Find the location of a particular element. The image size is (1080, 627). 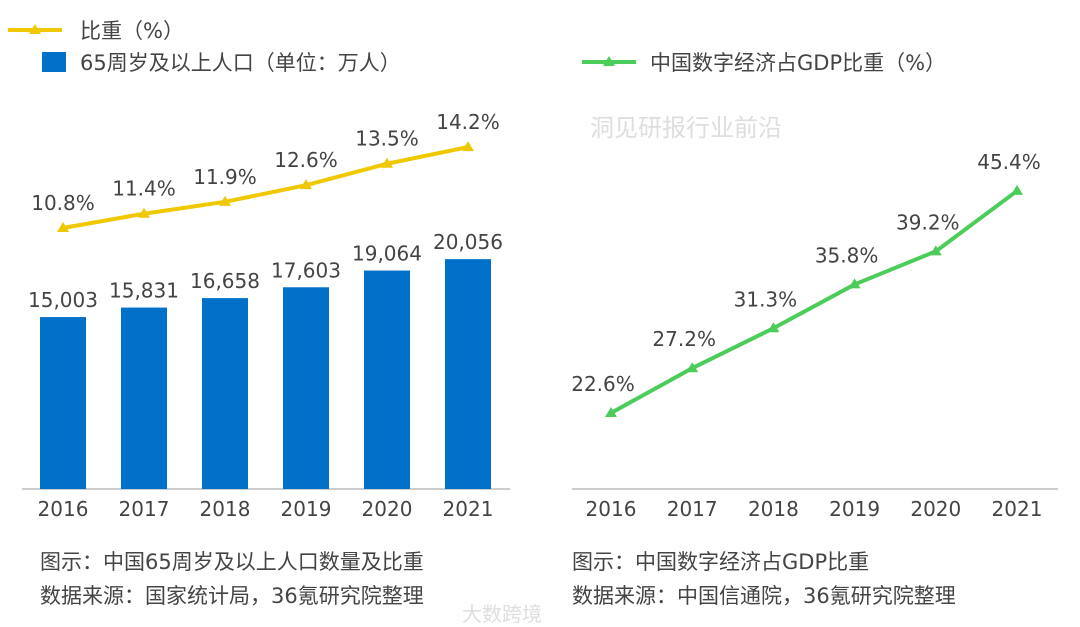

ratio-point-2019 is located at coordinates (306, 184).